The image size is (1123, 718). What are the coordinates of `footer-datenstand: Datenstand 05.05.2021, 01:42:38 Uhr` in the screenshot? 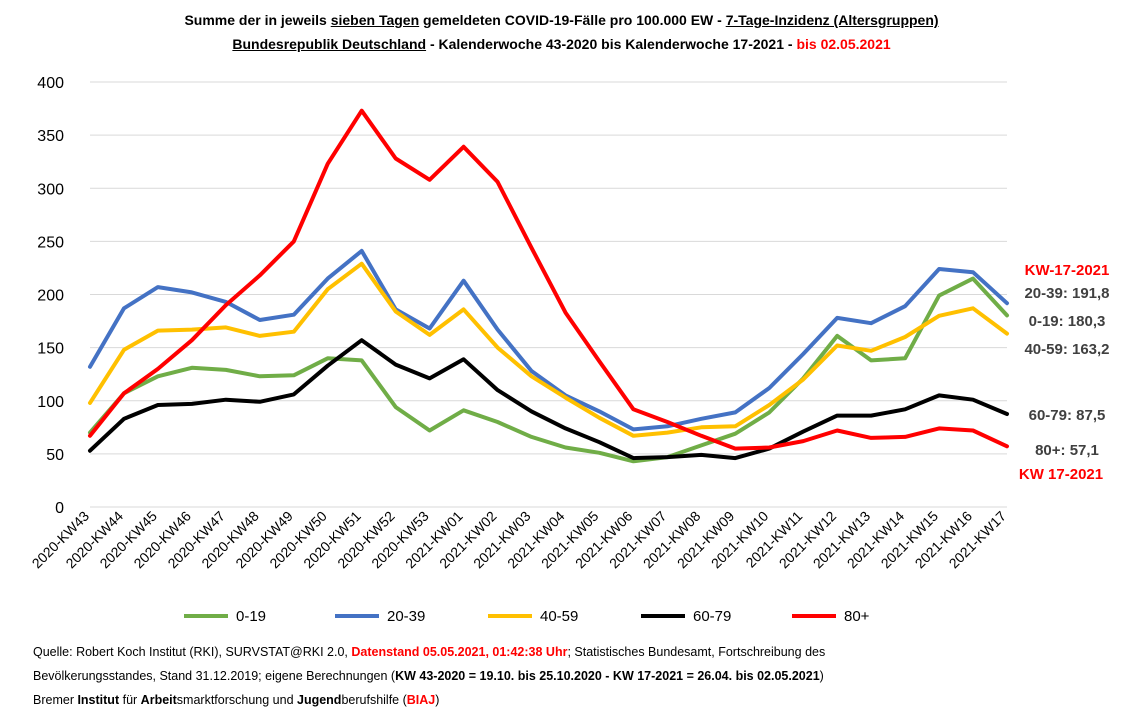 It's located at (459, 652).